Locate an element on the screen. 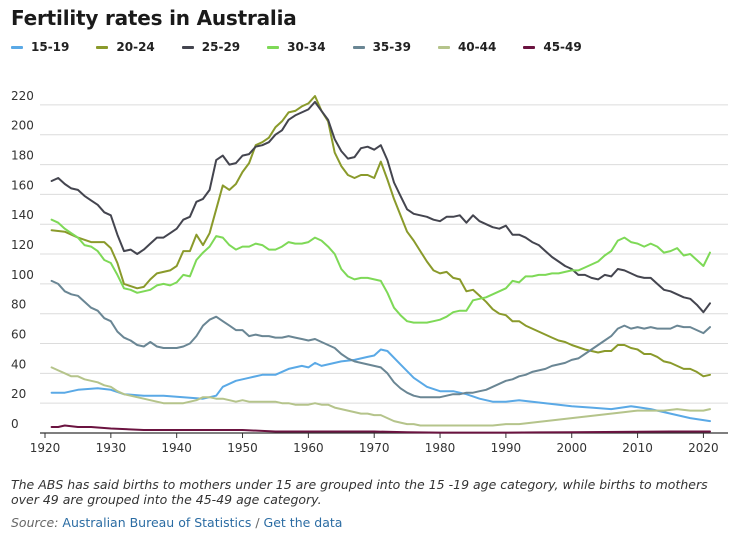 The image size is (741, 541). y-tick-label: 200 is located at coordinates (22, 126).